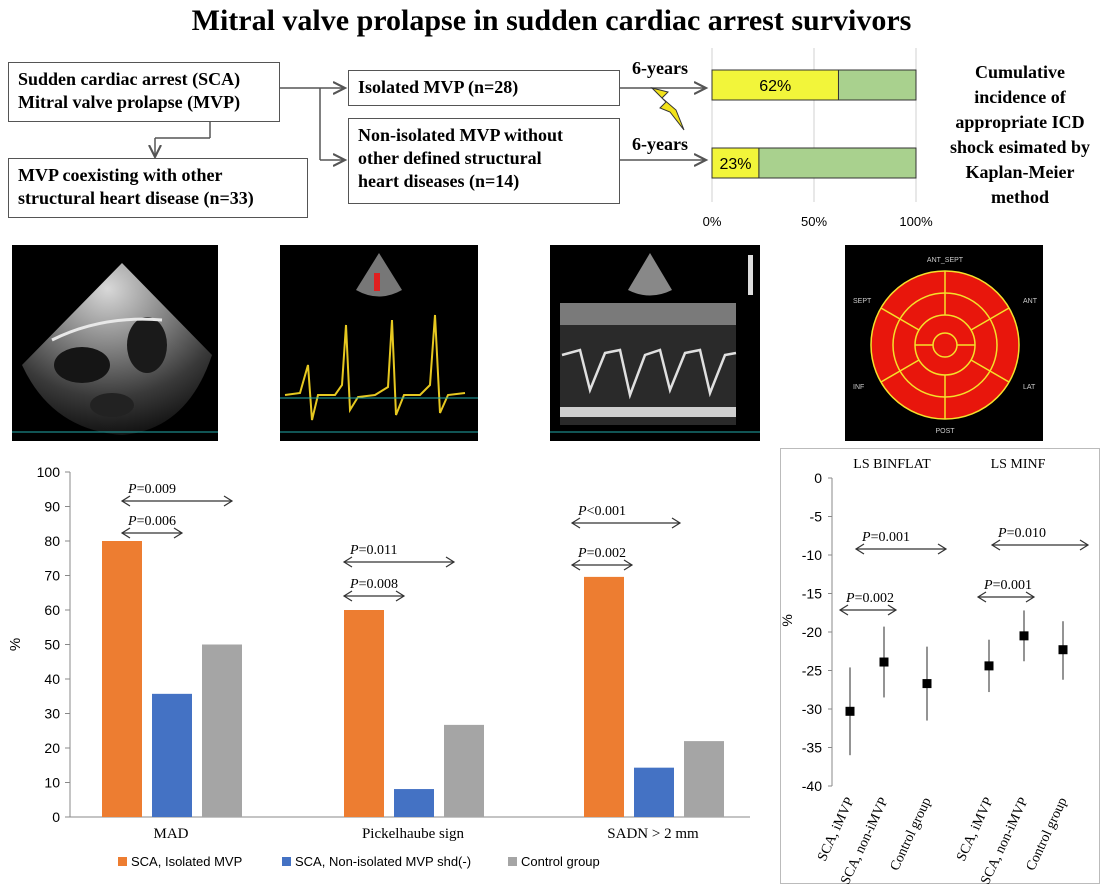  I want to click on y-tick-label: 50, so click(52, 645).